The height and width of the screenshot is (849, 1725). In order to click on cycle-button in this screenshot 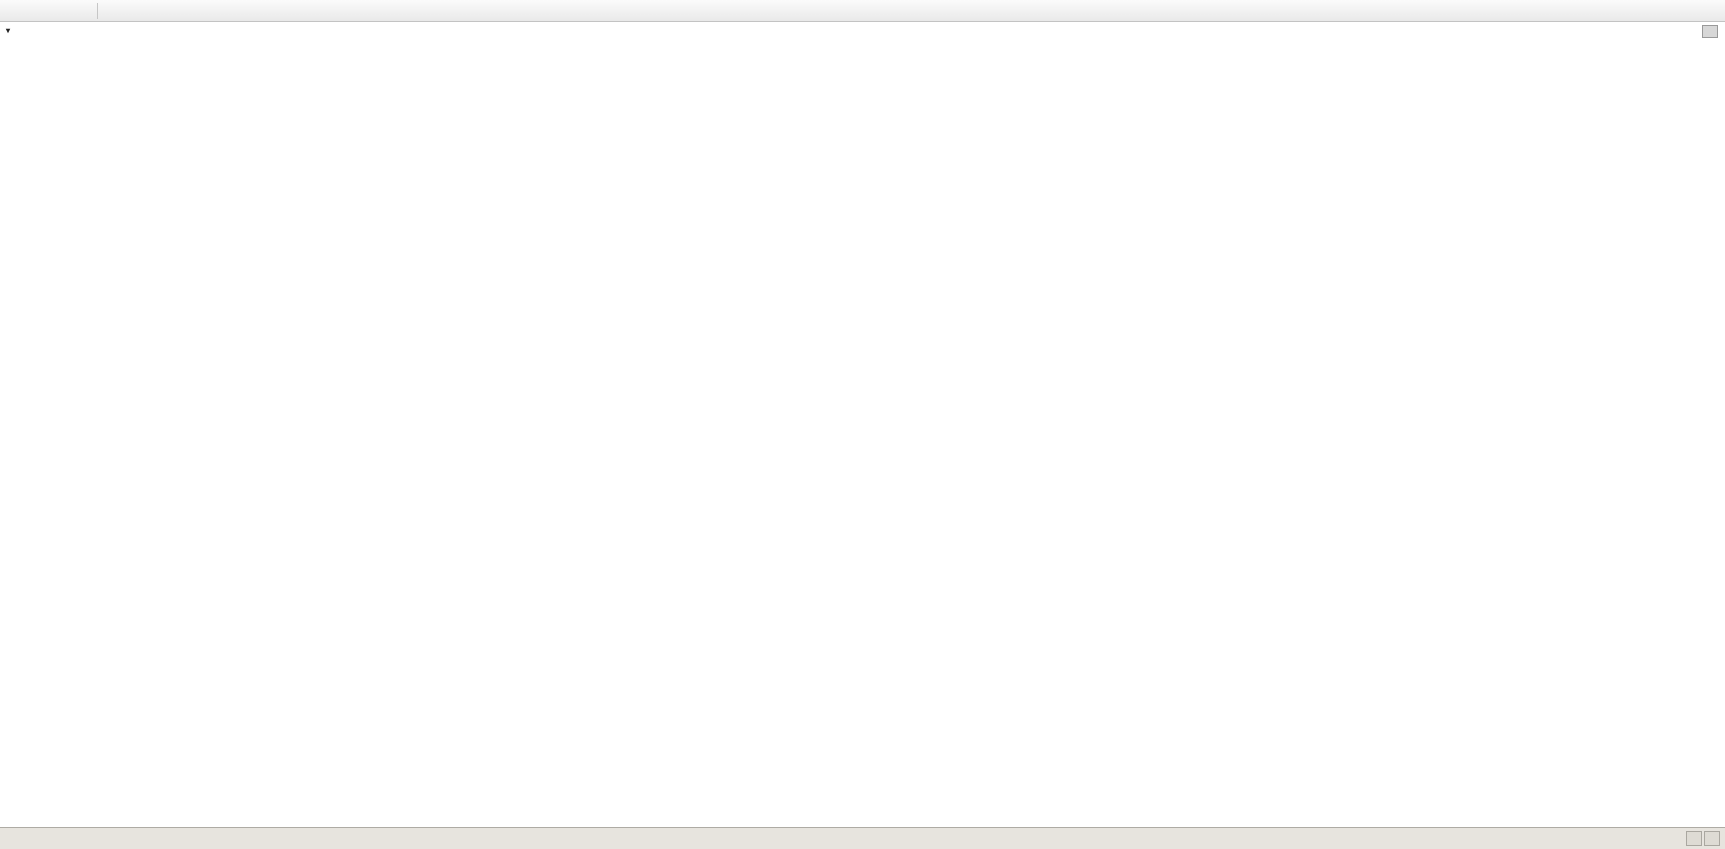, I will do `click(81, 11)`.